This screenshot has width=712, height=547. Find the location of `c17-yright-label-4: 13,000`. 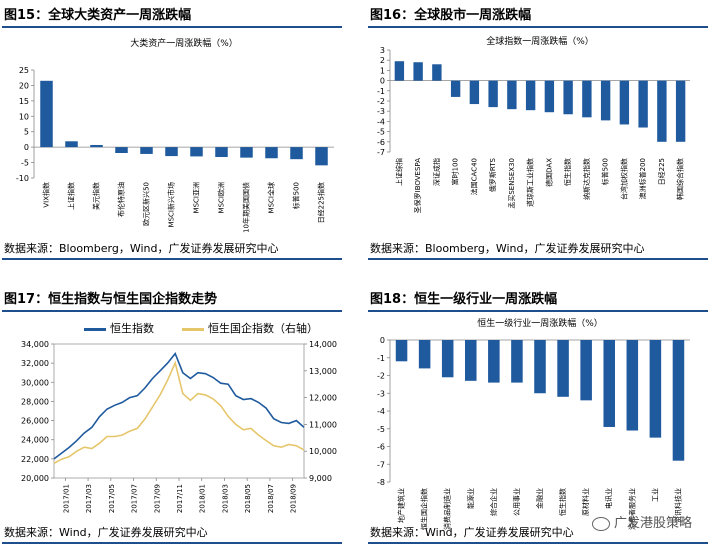

c17-yright-label-4: 13,000 is located at coordinates (323, 371).